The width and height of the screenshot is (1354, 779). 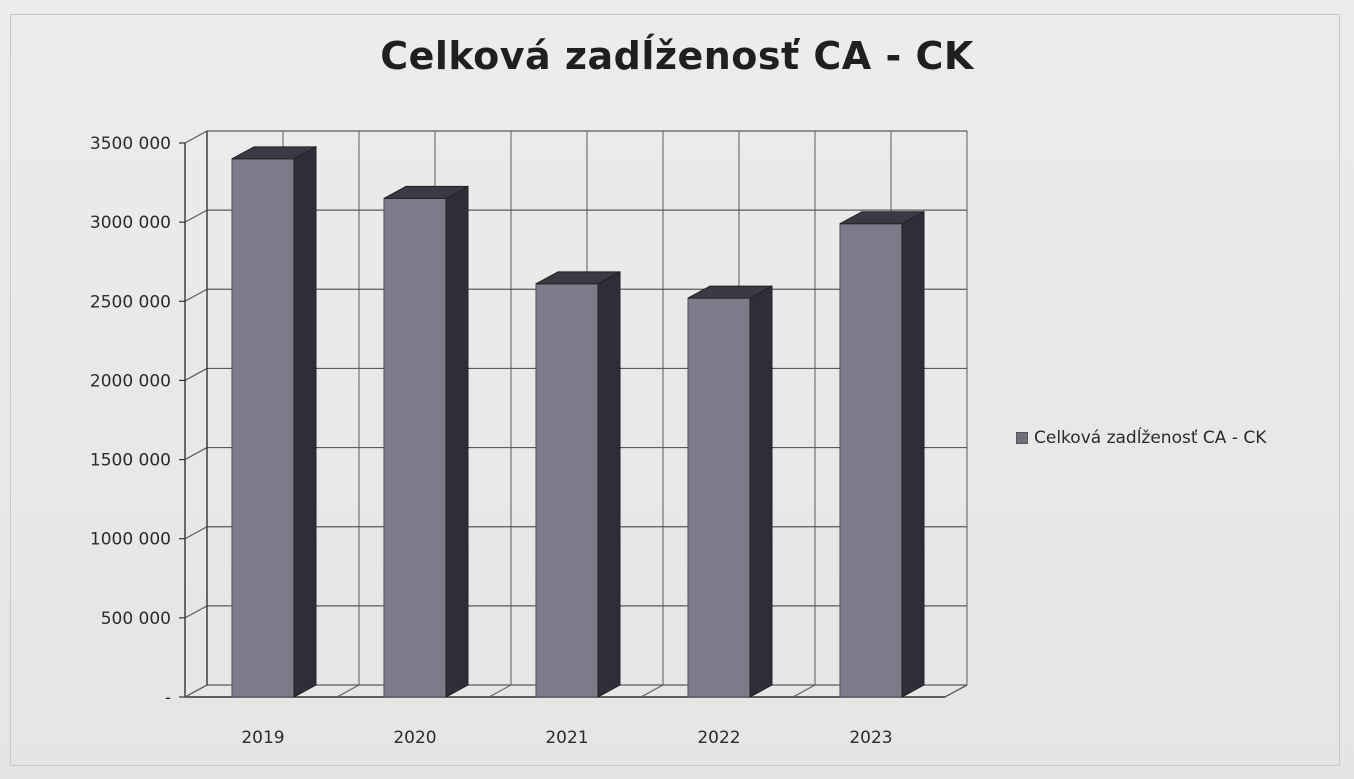 What do you see at coordinates (130, 540) in the screenshot?
I see `y-tick-label: 1000 000` at bounding box center [130, 540].